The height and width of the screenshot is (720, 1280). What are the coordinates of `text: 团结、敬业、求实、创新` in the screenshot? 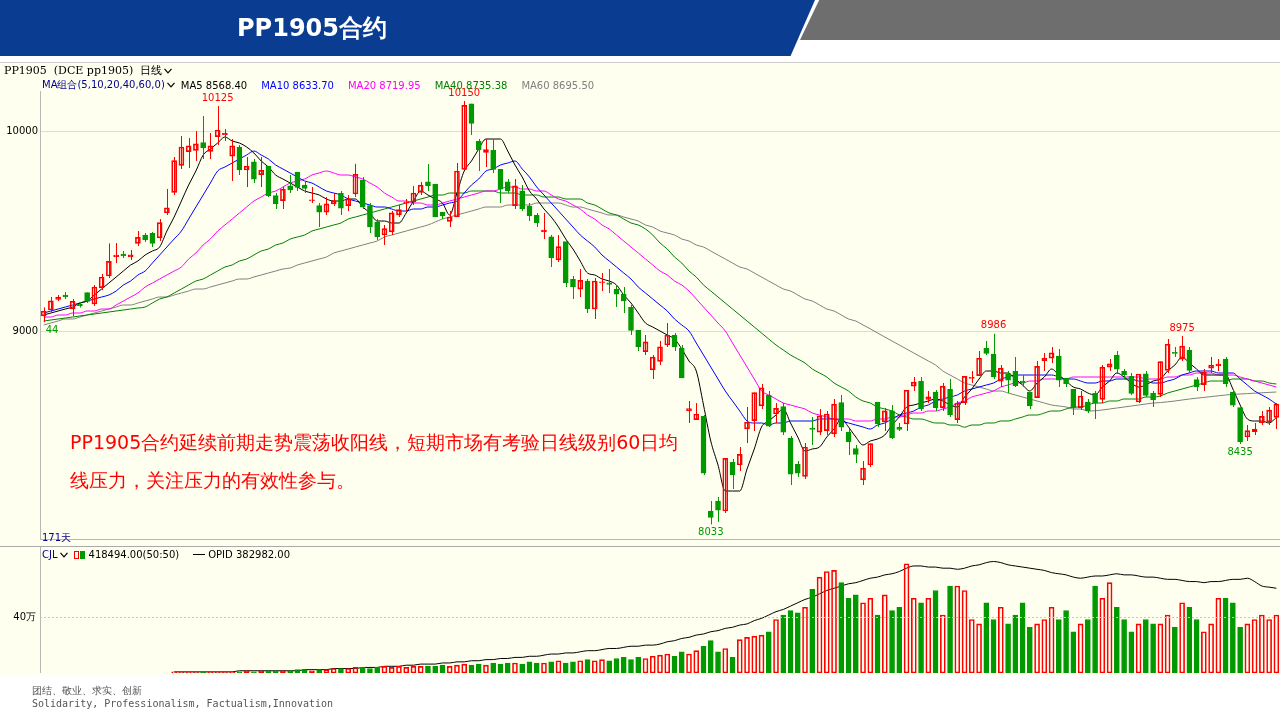 It's located at (87, 691).